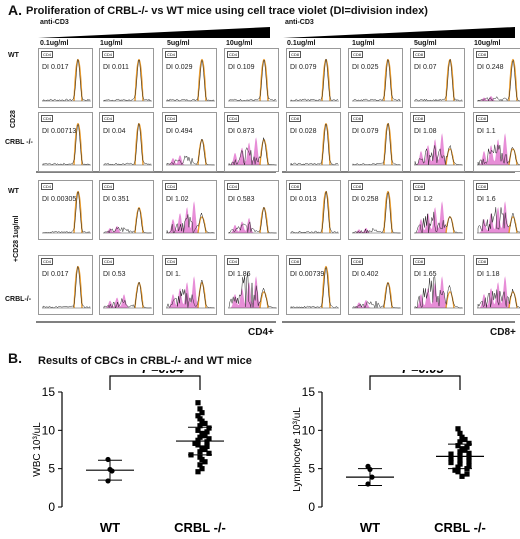 The height and width of the screenshot is (539, 520). What do you see at coordinates (496, 285) in the screenshot?
I see `cd8-histogram-r3-c3: CD8 DI 1.18` at bounding box center [496, 285].